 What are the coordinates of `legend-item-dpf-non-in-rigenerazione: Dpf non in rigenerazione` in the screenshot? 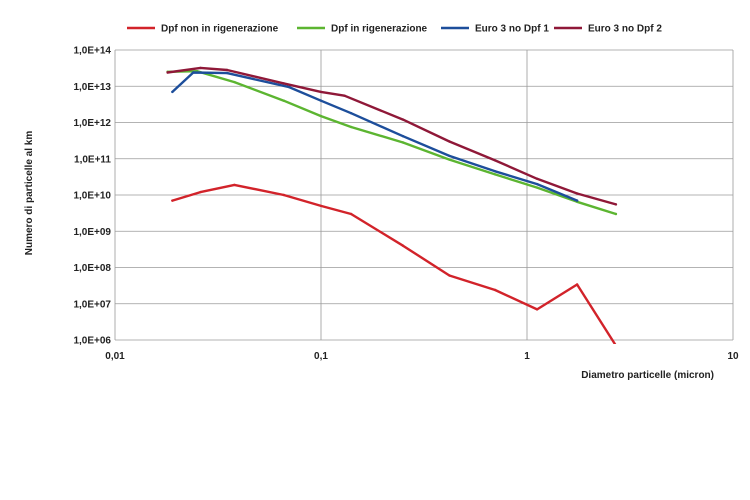 It's located at (203, 29).